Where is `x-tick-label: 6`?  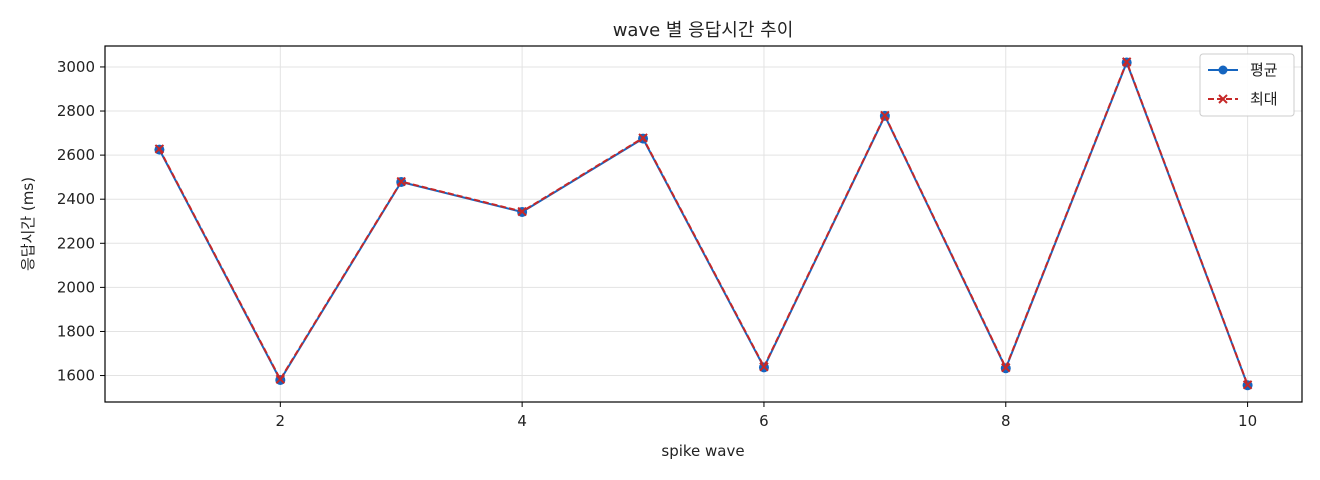 x-tick-label: 6 is located at coordinates (764, 421).